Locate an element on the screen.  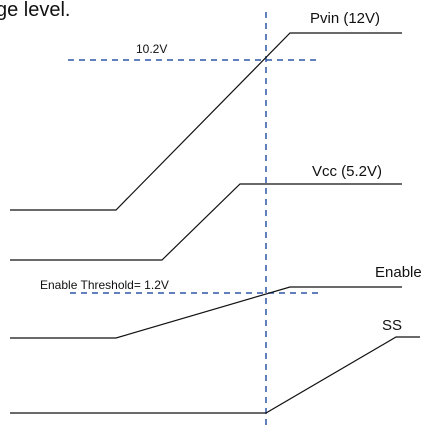
signal-label-ss: SS is located at coordinates (392, 325).